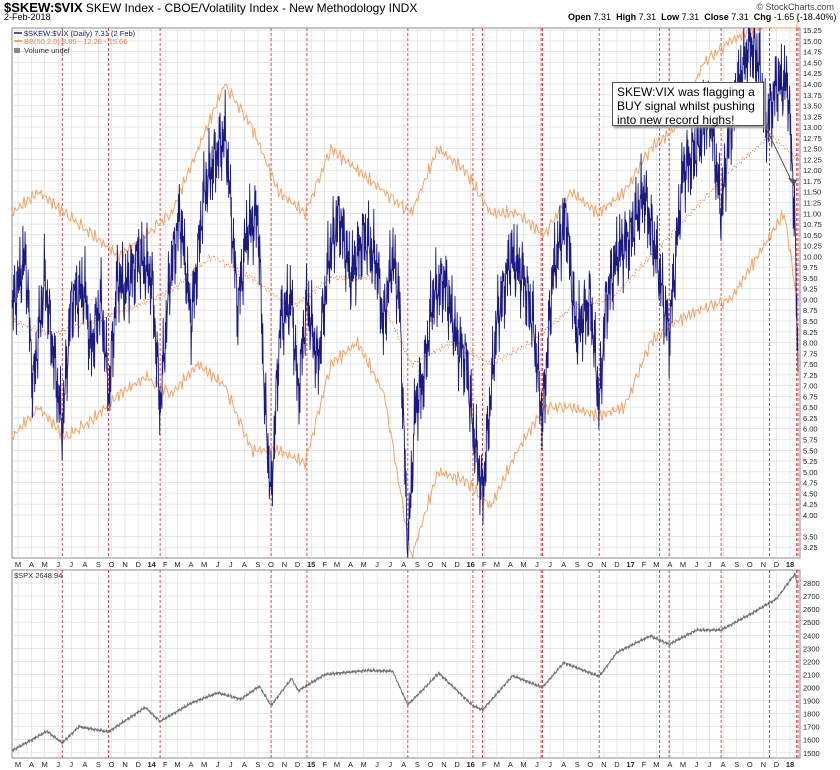 The image size is (840, 770). Describe the element at coordinates (812, 213) in the screenshot. I see `y-tick-label: 11.00` at that location.